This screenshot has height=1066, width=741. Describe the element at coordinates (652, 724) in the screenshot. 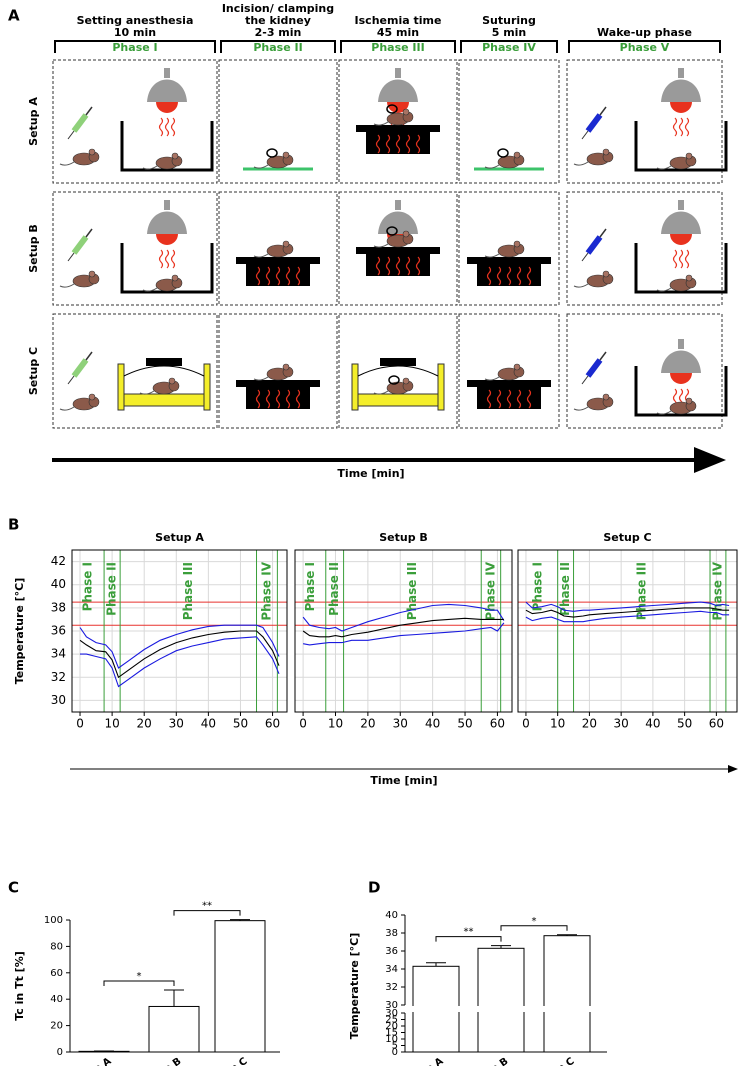

I see `x-tick-label: 40` at that location.